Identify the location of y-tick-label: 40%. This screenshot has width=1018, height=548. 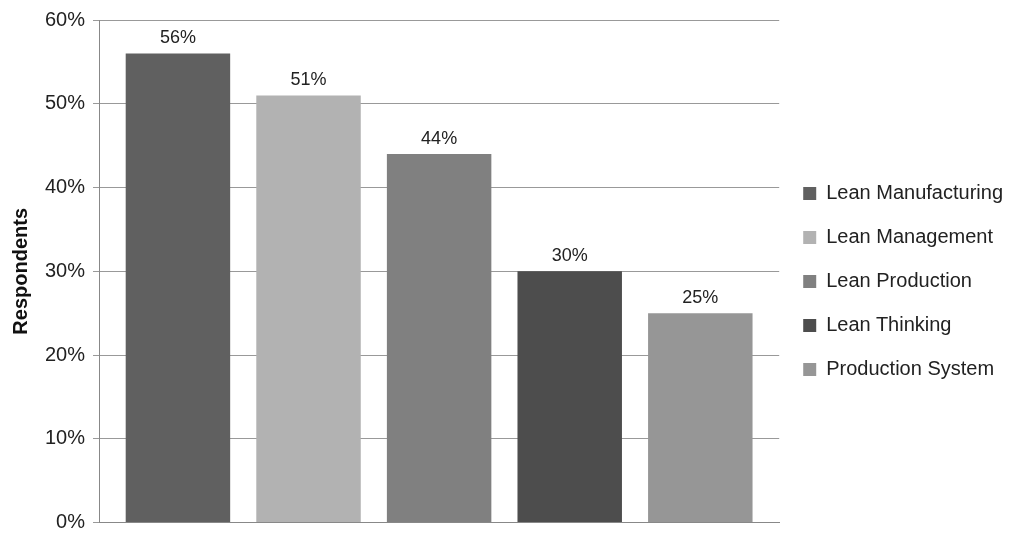
(65, 186).